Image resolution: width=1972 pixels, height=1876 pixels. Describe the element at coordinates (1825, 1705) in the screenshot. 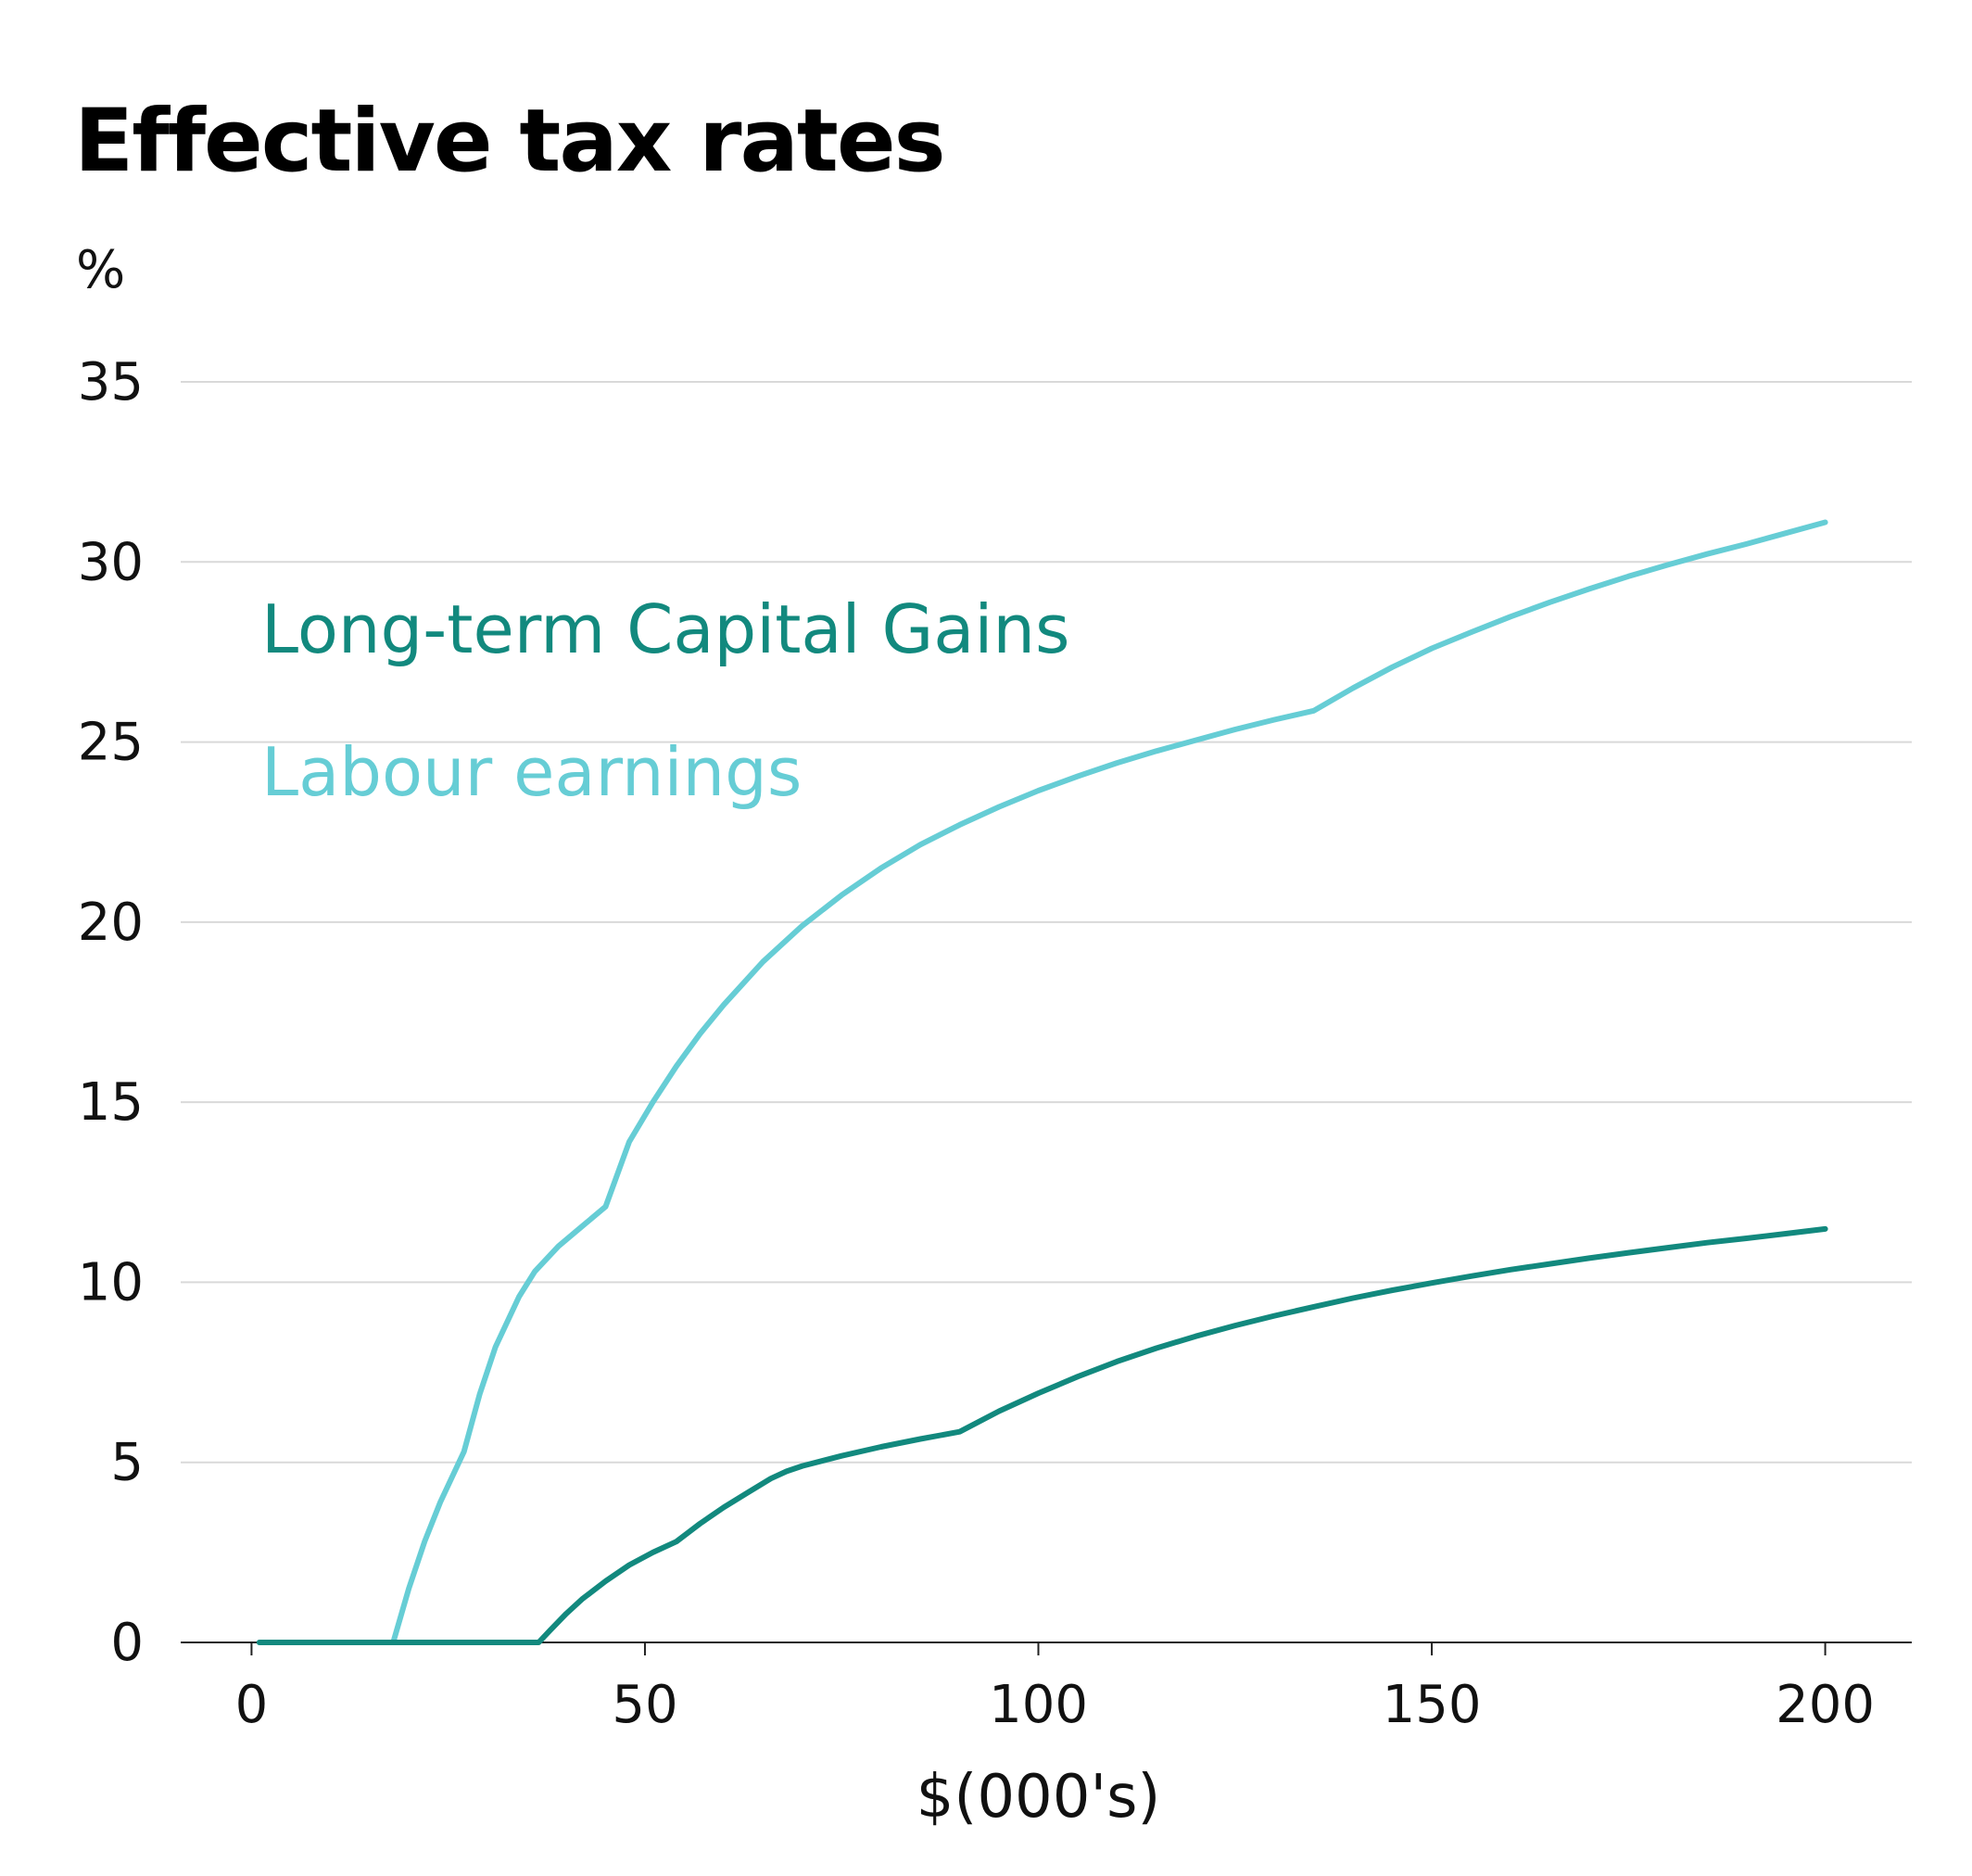

I see `x-tick-label: 200` at that location.